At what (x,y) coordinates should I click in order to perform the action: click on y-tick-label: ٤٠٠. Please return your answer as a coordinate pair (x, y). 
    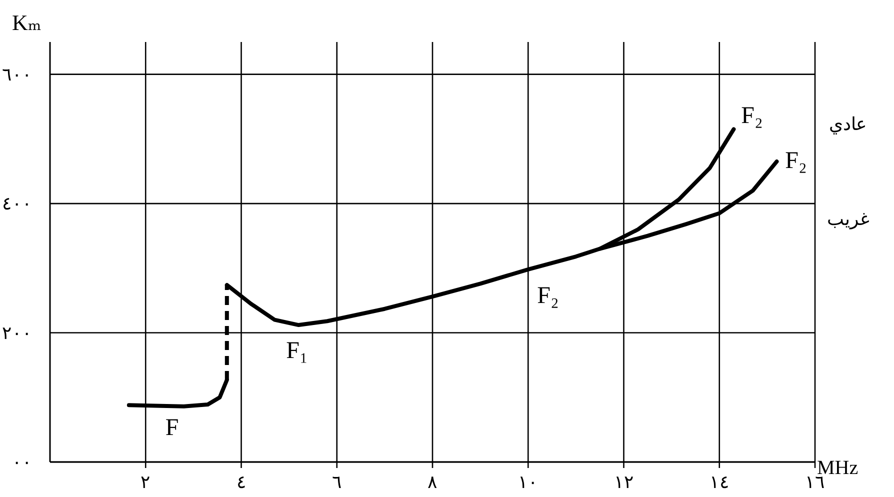
    Looking at the image, I should click on (17, 204).